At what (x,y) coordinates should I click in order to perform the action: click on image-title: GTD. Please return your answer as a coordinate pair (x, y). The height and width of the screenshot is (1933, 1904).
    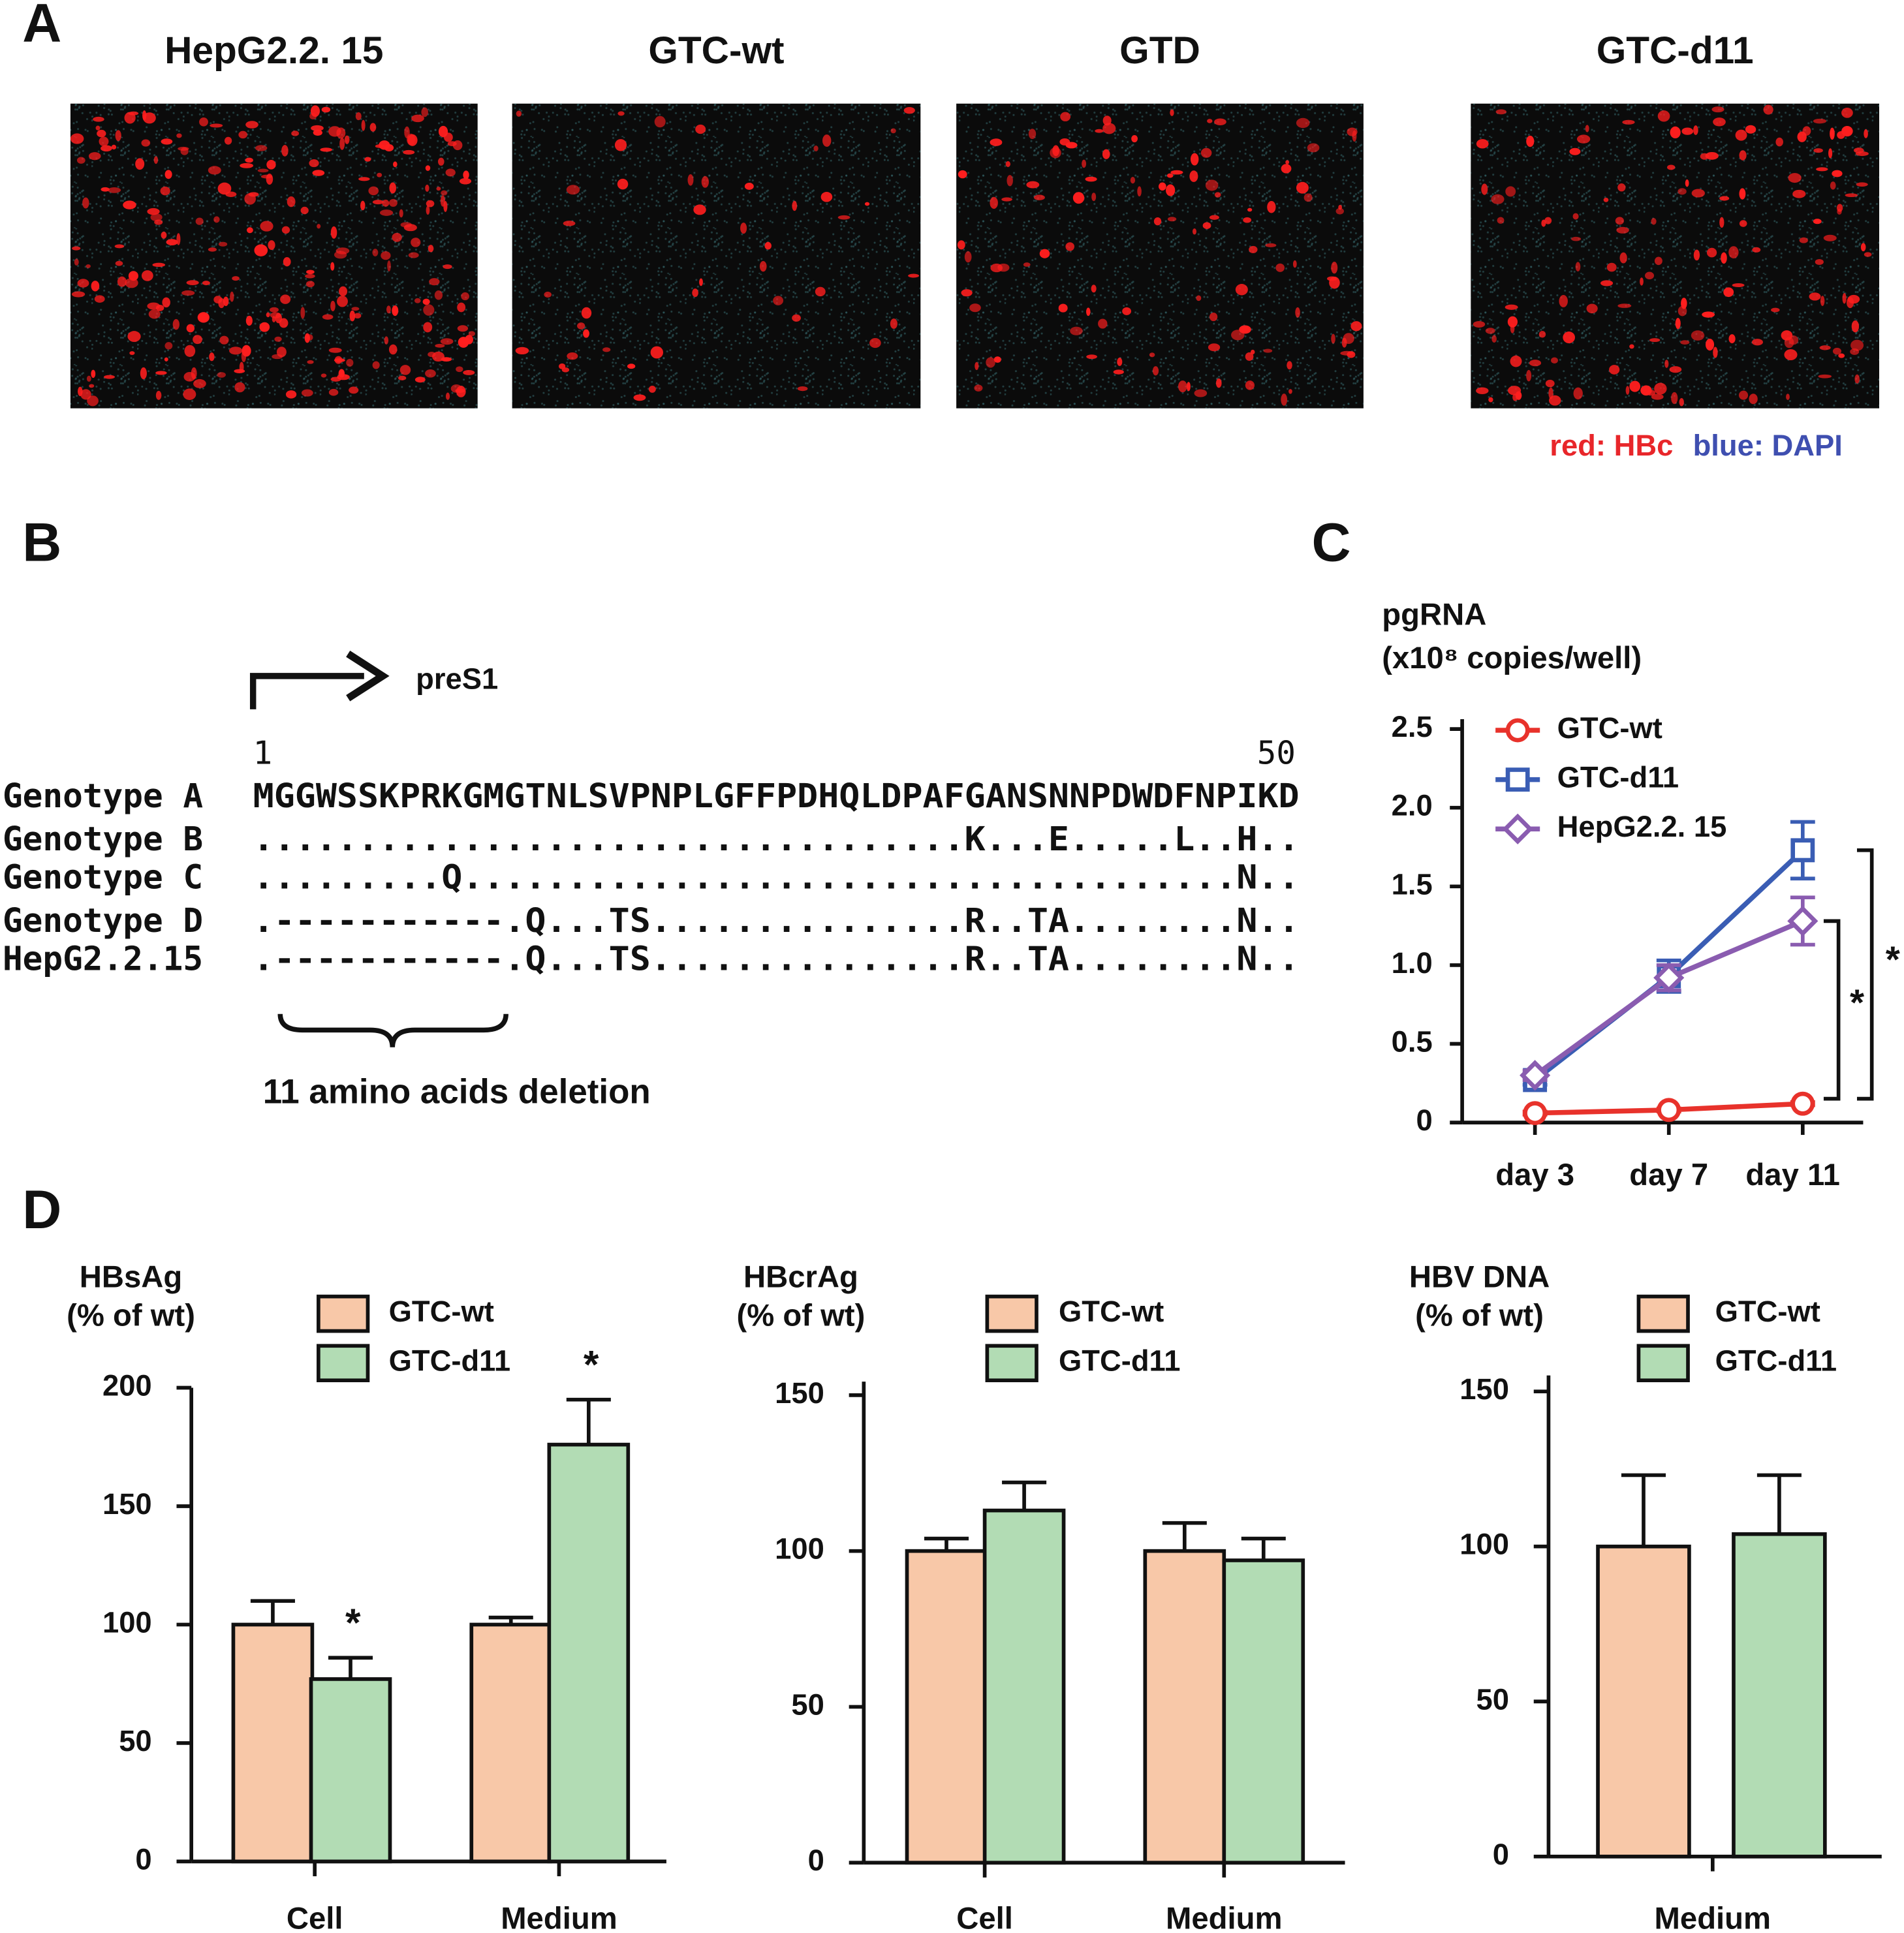
    Looking at the image, I should click on (1159, 50).